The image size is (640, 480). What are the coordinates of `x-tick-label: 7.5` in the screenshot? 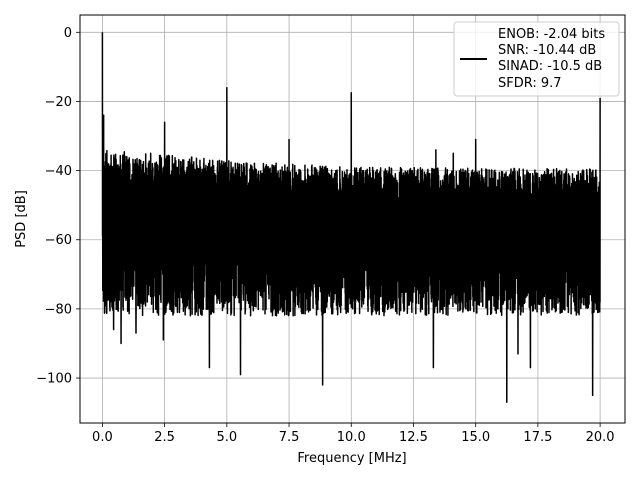 It's located at (289, 437).